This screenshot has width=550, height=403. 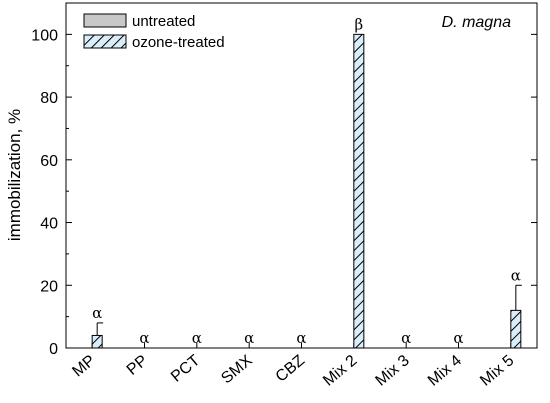 What do you see at coordinates (105, 20) in the screenshot?
I see `legend-swatch-untreated` at bounding box center [105, 20].